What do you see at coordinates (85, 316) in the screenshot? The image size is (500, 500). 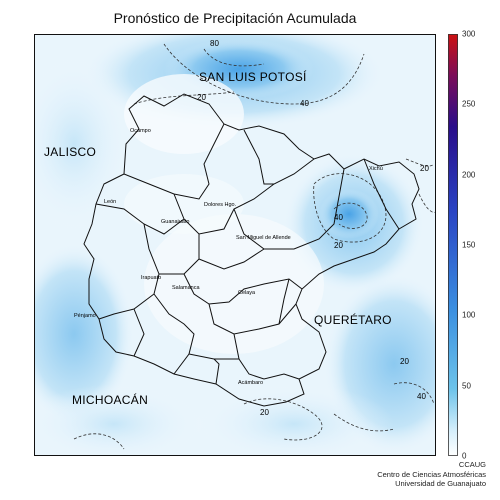 I see `city-label-penjamo: Pénjamo` at bounding box center [85, 316].